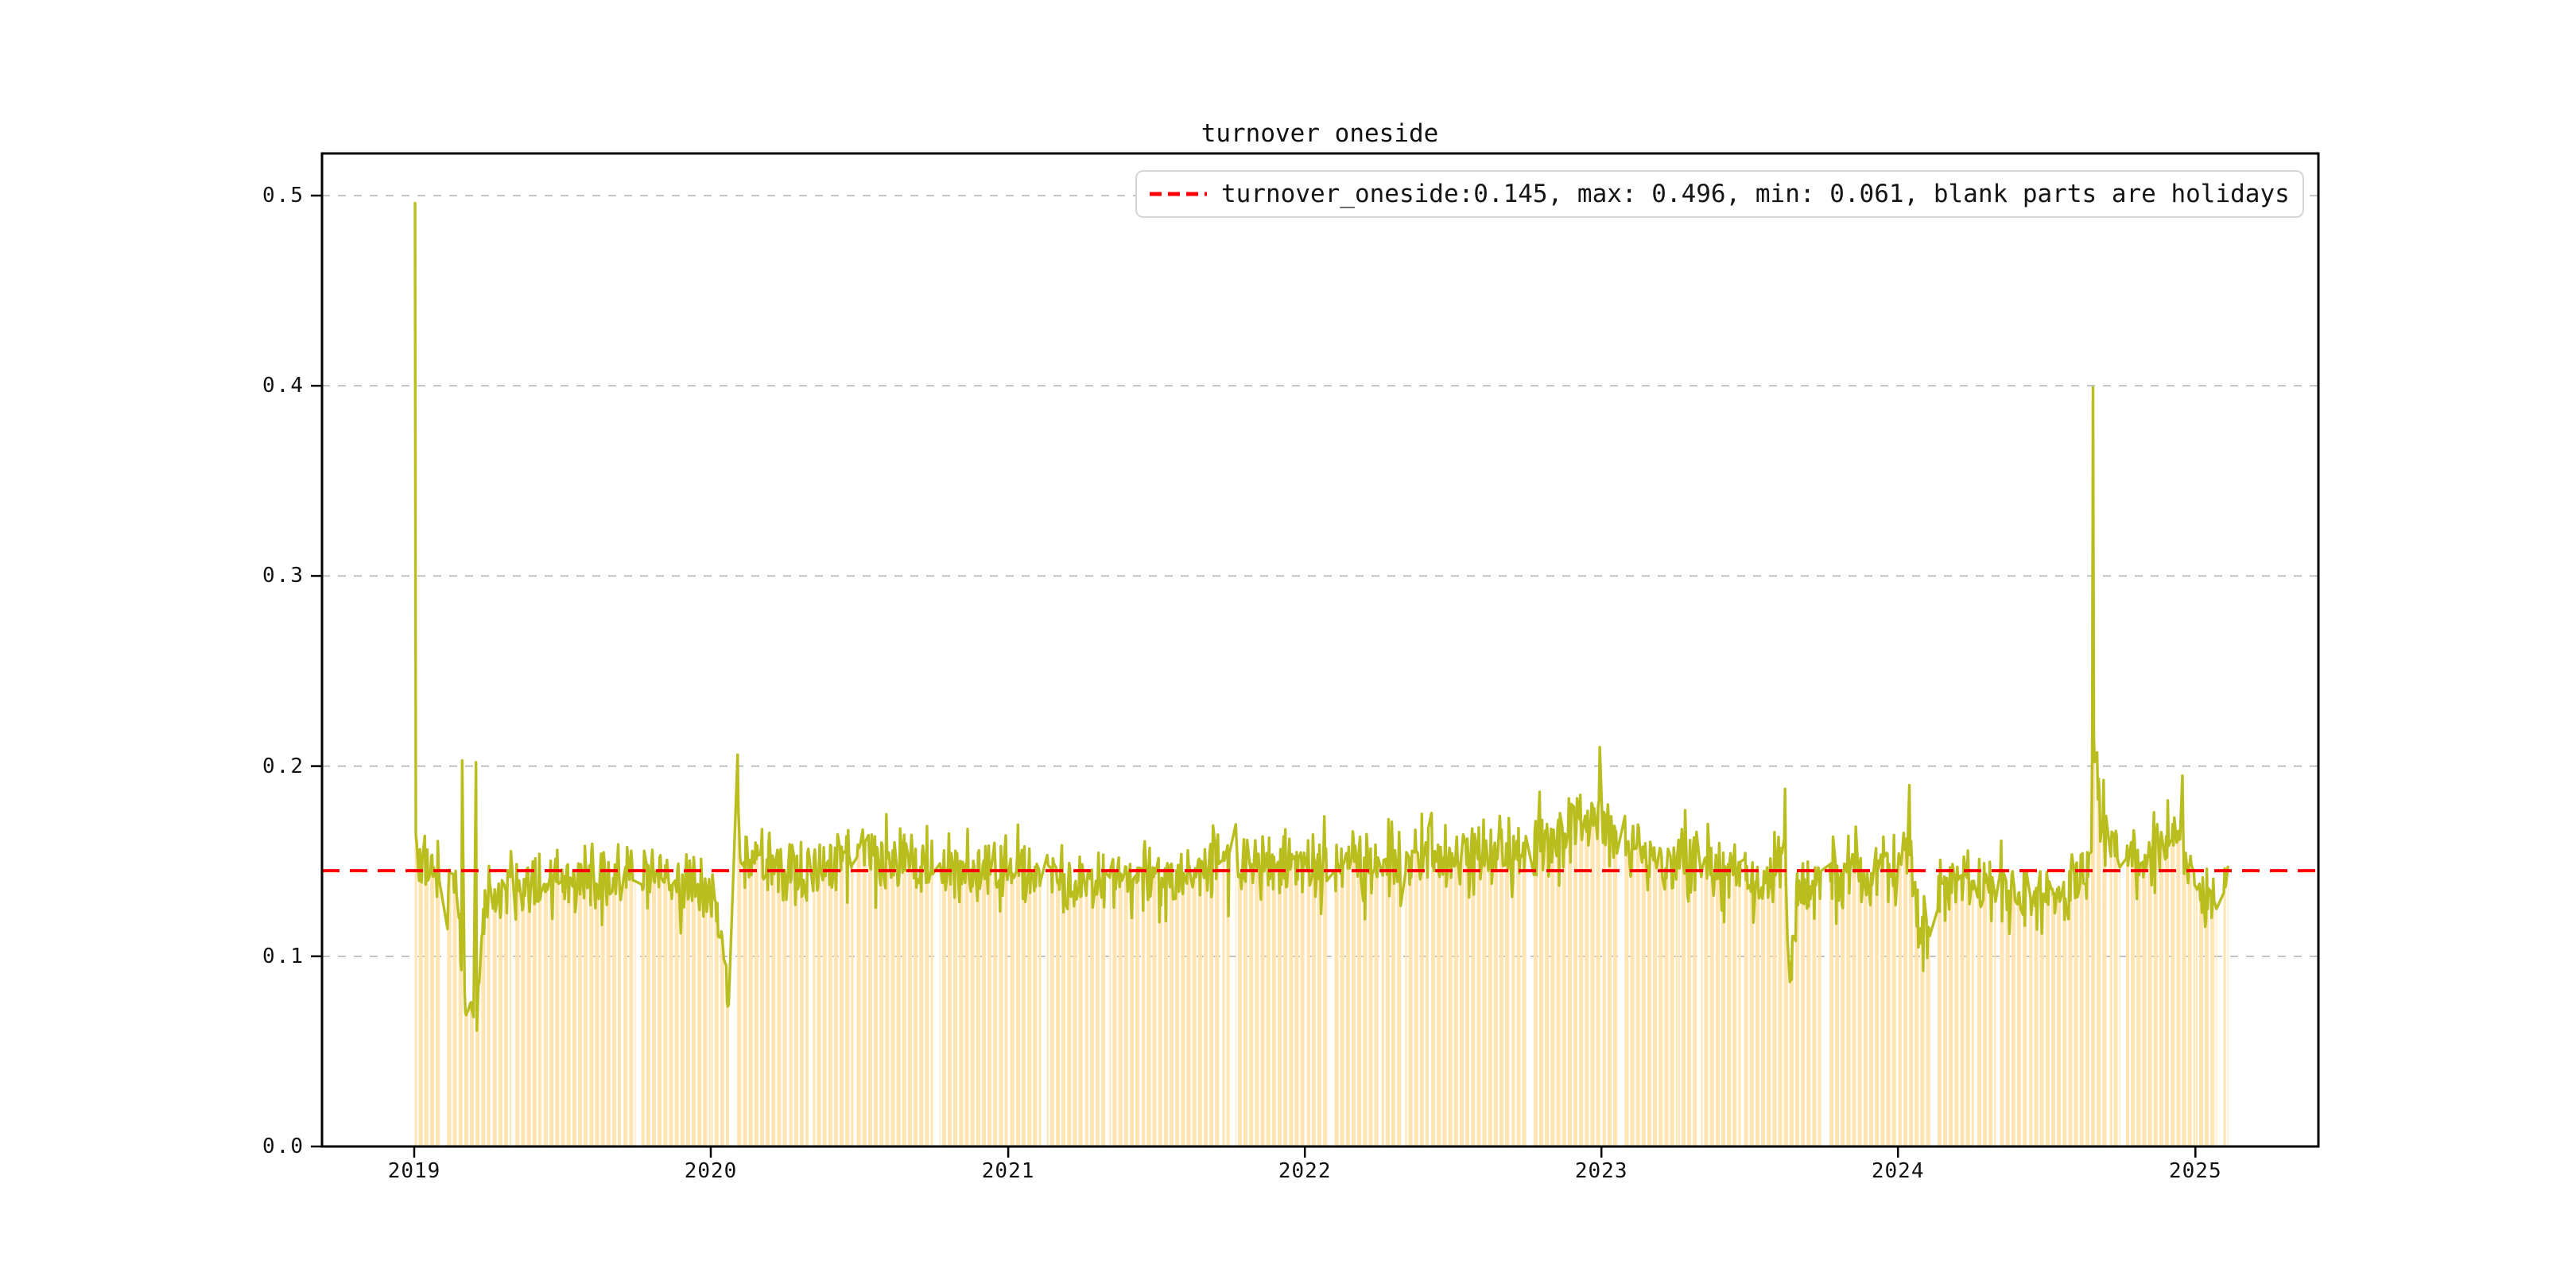 The image size is (2576, 1288). Describe the element at coordinates (1178, 194) in the screenshot. I see `legend-dash-icon` at that location.